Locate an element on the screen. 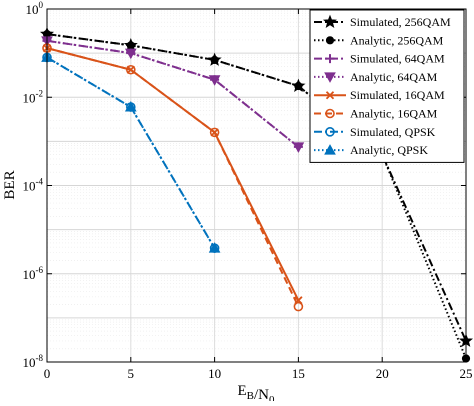  x-axis-label: EB/N0 is located at coordinates (256, 392).